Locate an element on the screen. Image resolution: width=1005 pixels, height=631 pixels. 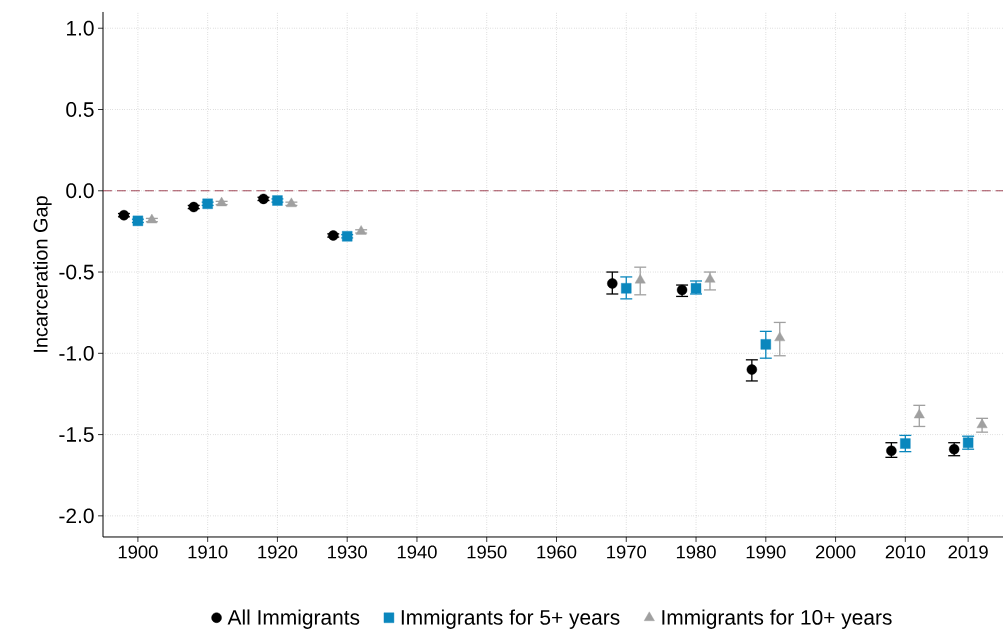
x-tick-label: 1990 is located at coordinates (766, 552).